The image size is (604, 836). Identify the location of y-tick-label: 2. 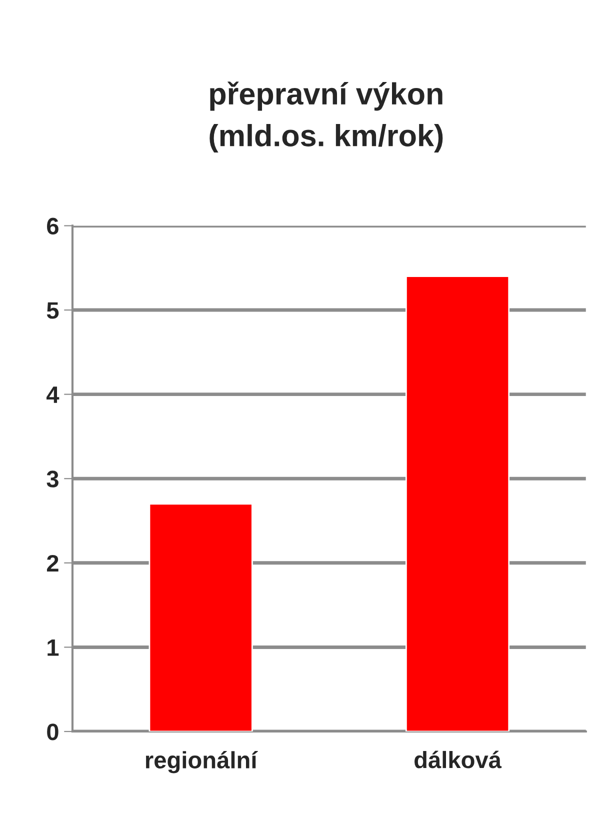
(52, 563).